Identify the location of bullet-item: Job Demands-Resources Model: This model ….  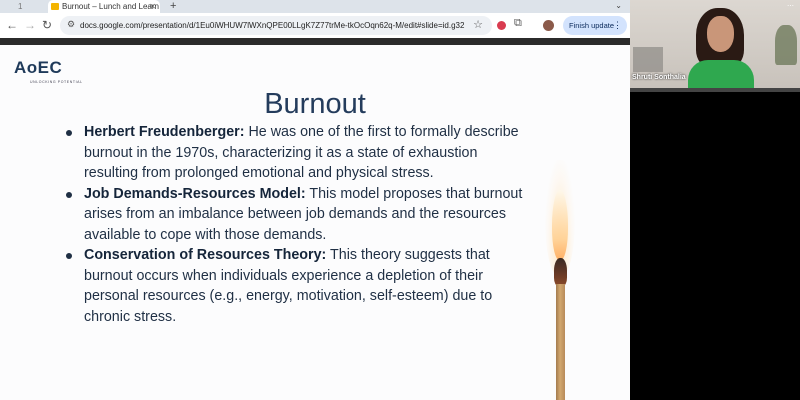
(297, 215).